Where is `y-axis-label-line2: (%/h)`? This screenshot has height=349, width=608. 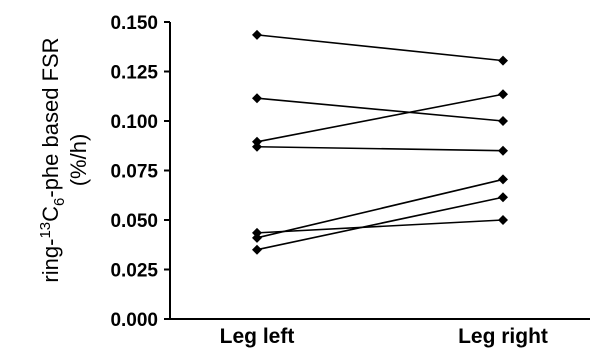
y-axis-label-line2: (%/h) is located at coordinates (78, 160).